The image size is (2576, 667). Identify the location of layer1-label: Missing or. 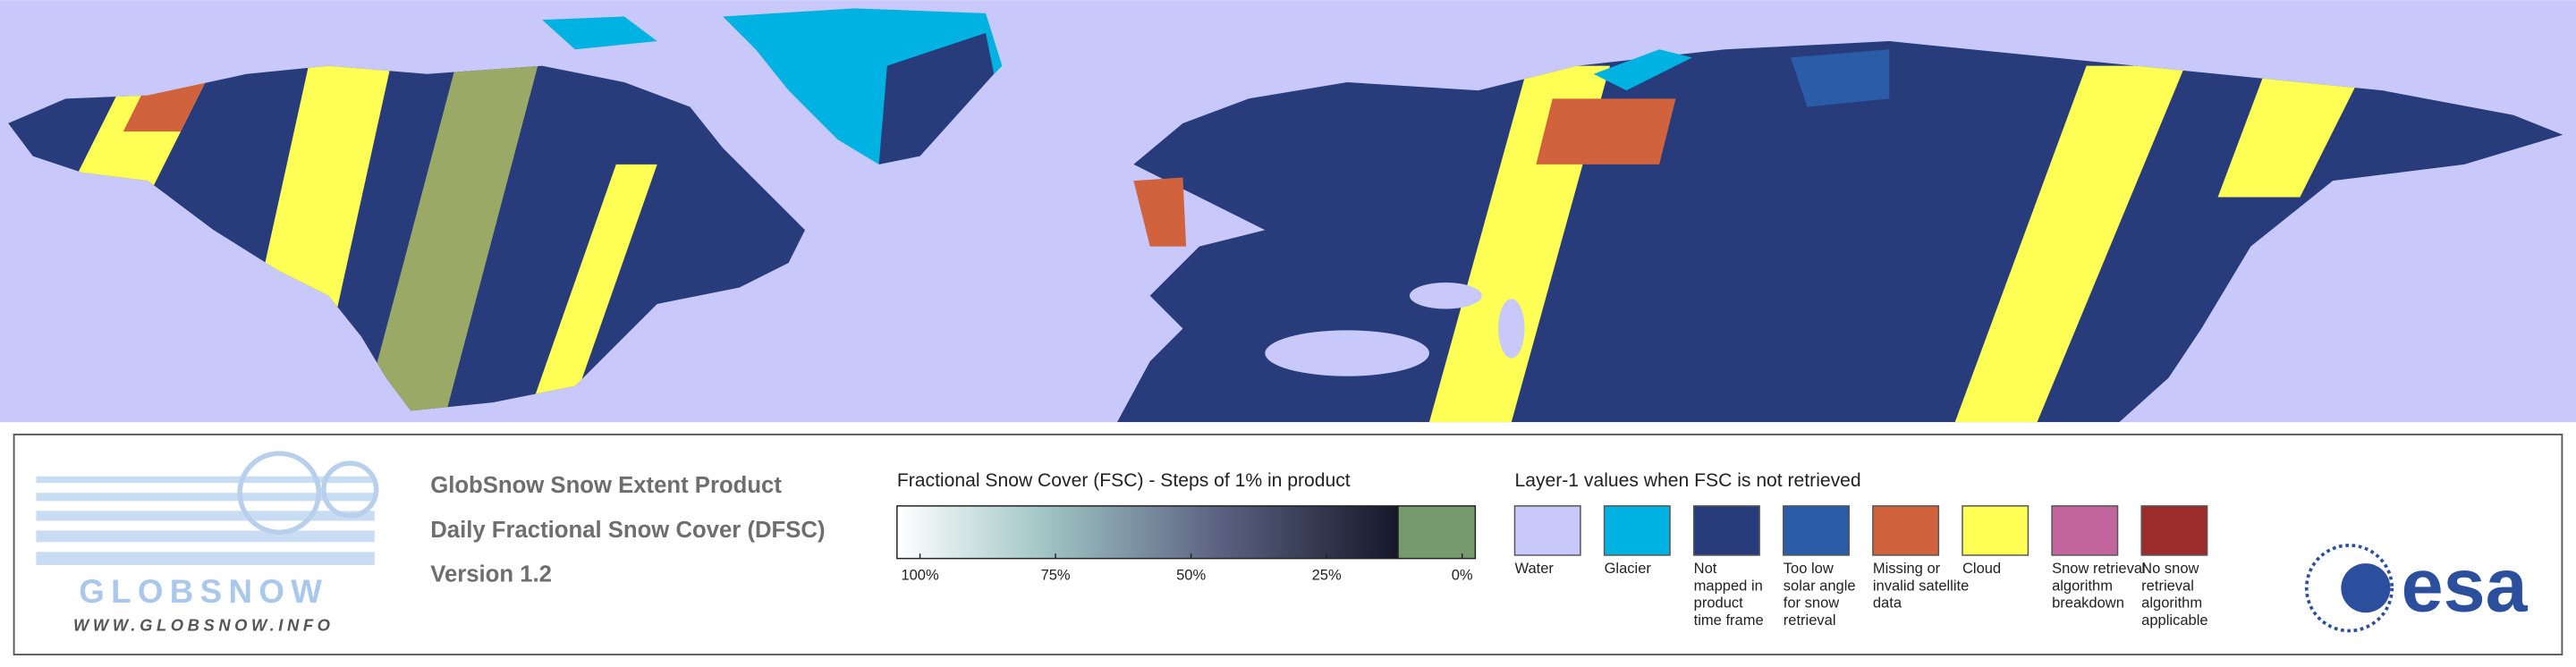
(1907, 568).